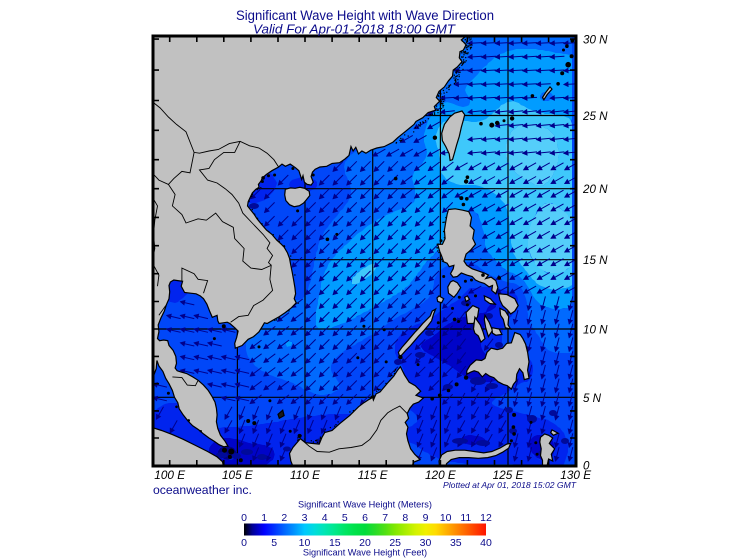 This screenshot has height=560, width=755. What do you see at coordinates (305, 518) in the screenshot?
I see `svg-text: 3` at bounding box center [305, 518].